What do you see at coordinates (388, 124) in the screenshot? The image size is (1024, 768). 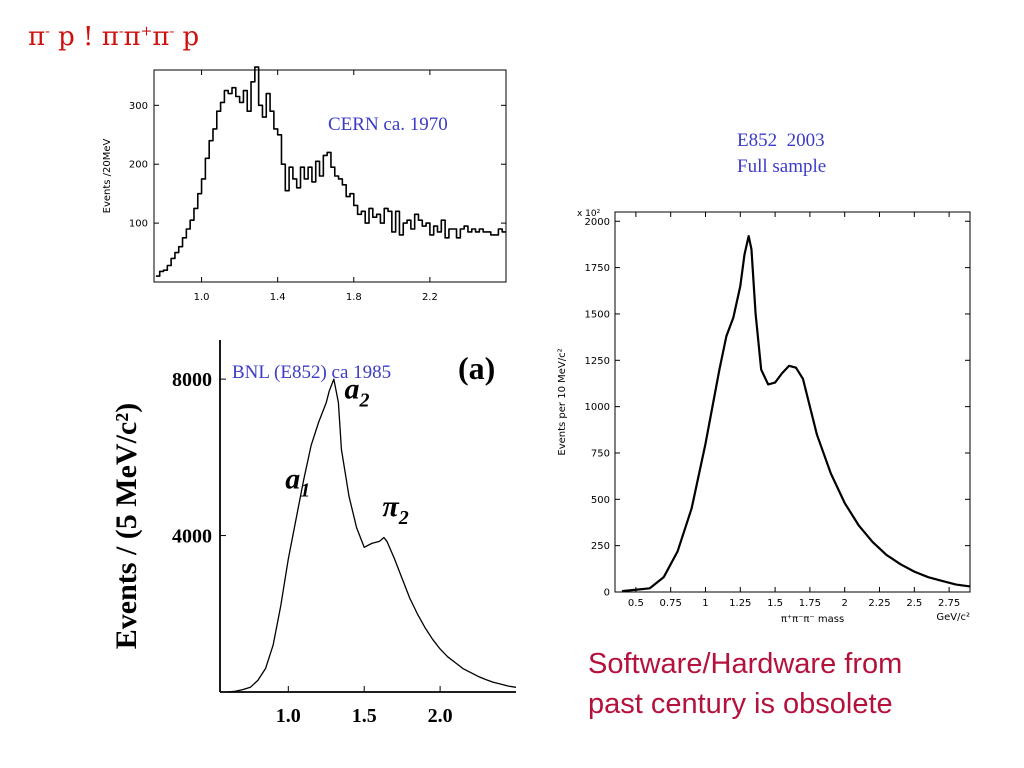 I see `cern-annotation: CERN ca. 1970` at bounding box center [388, 124].